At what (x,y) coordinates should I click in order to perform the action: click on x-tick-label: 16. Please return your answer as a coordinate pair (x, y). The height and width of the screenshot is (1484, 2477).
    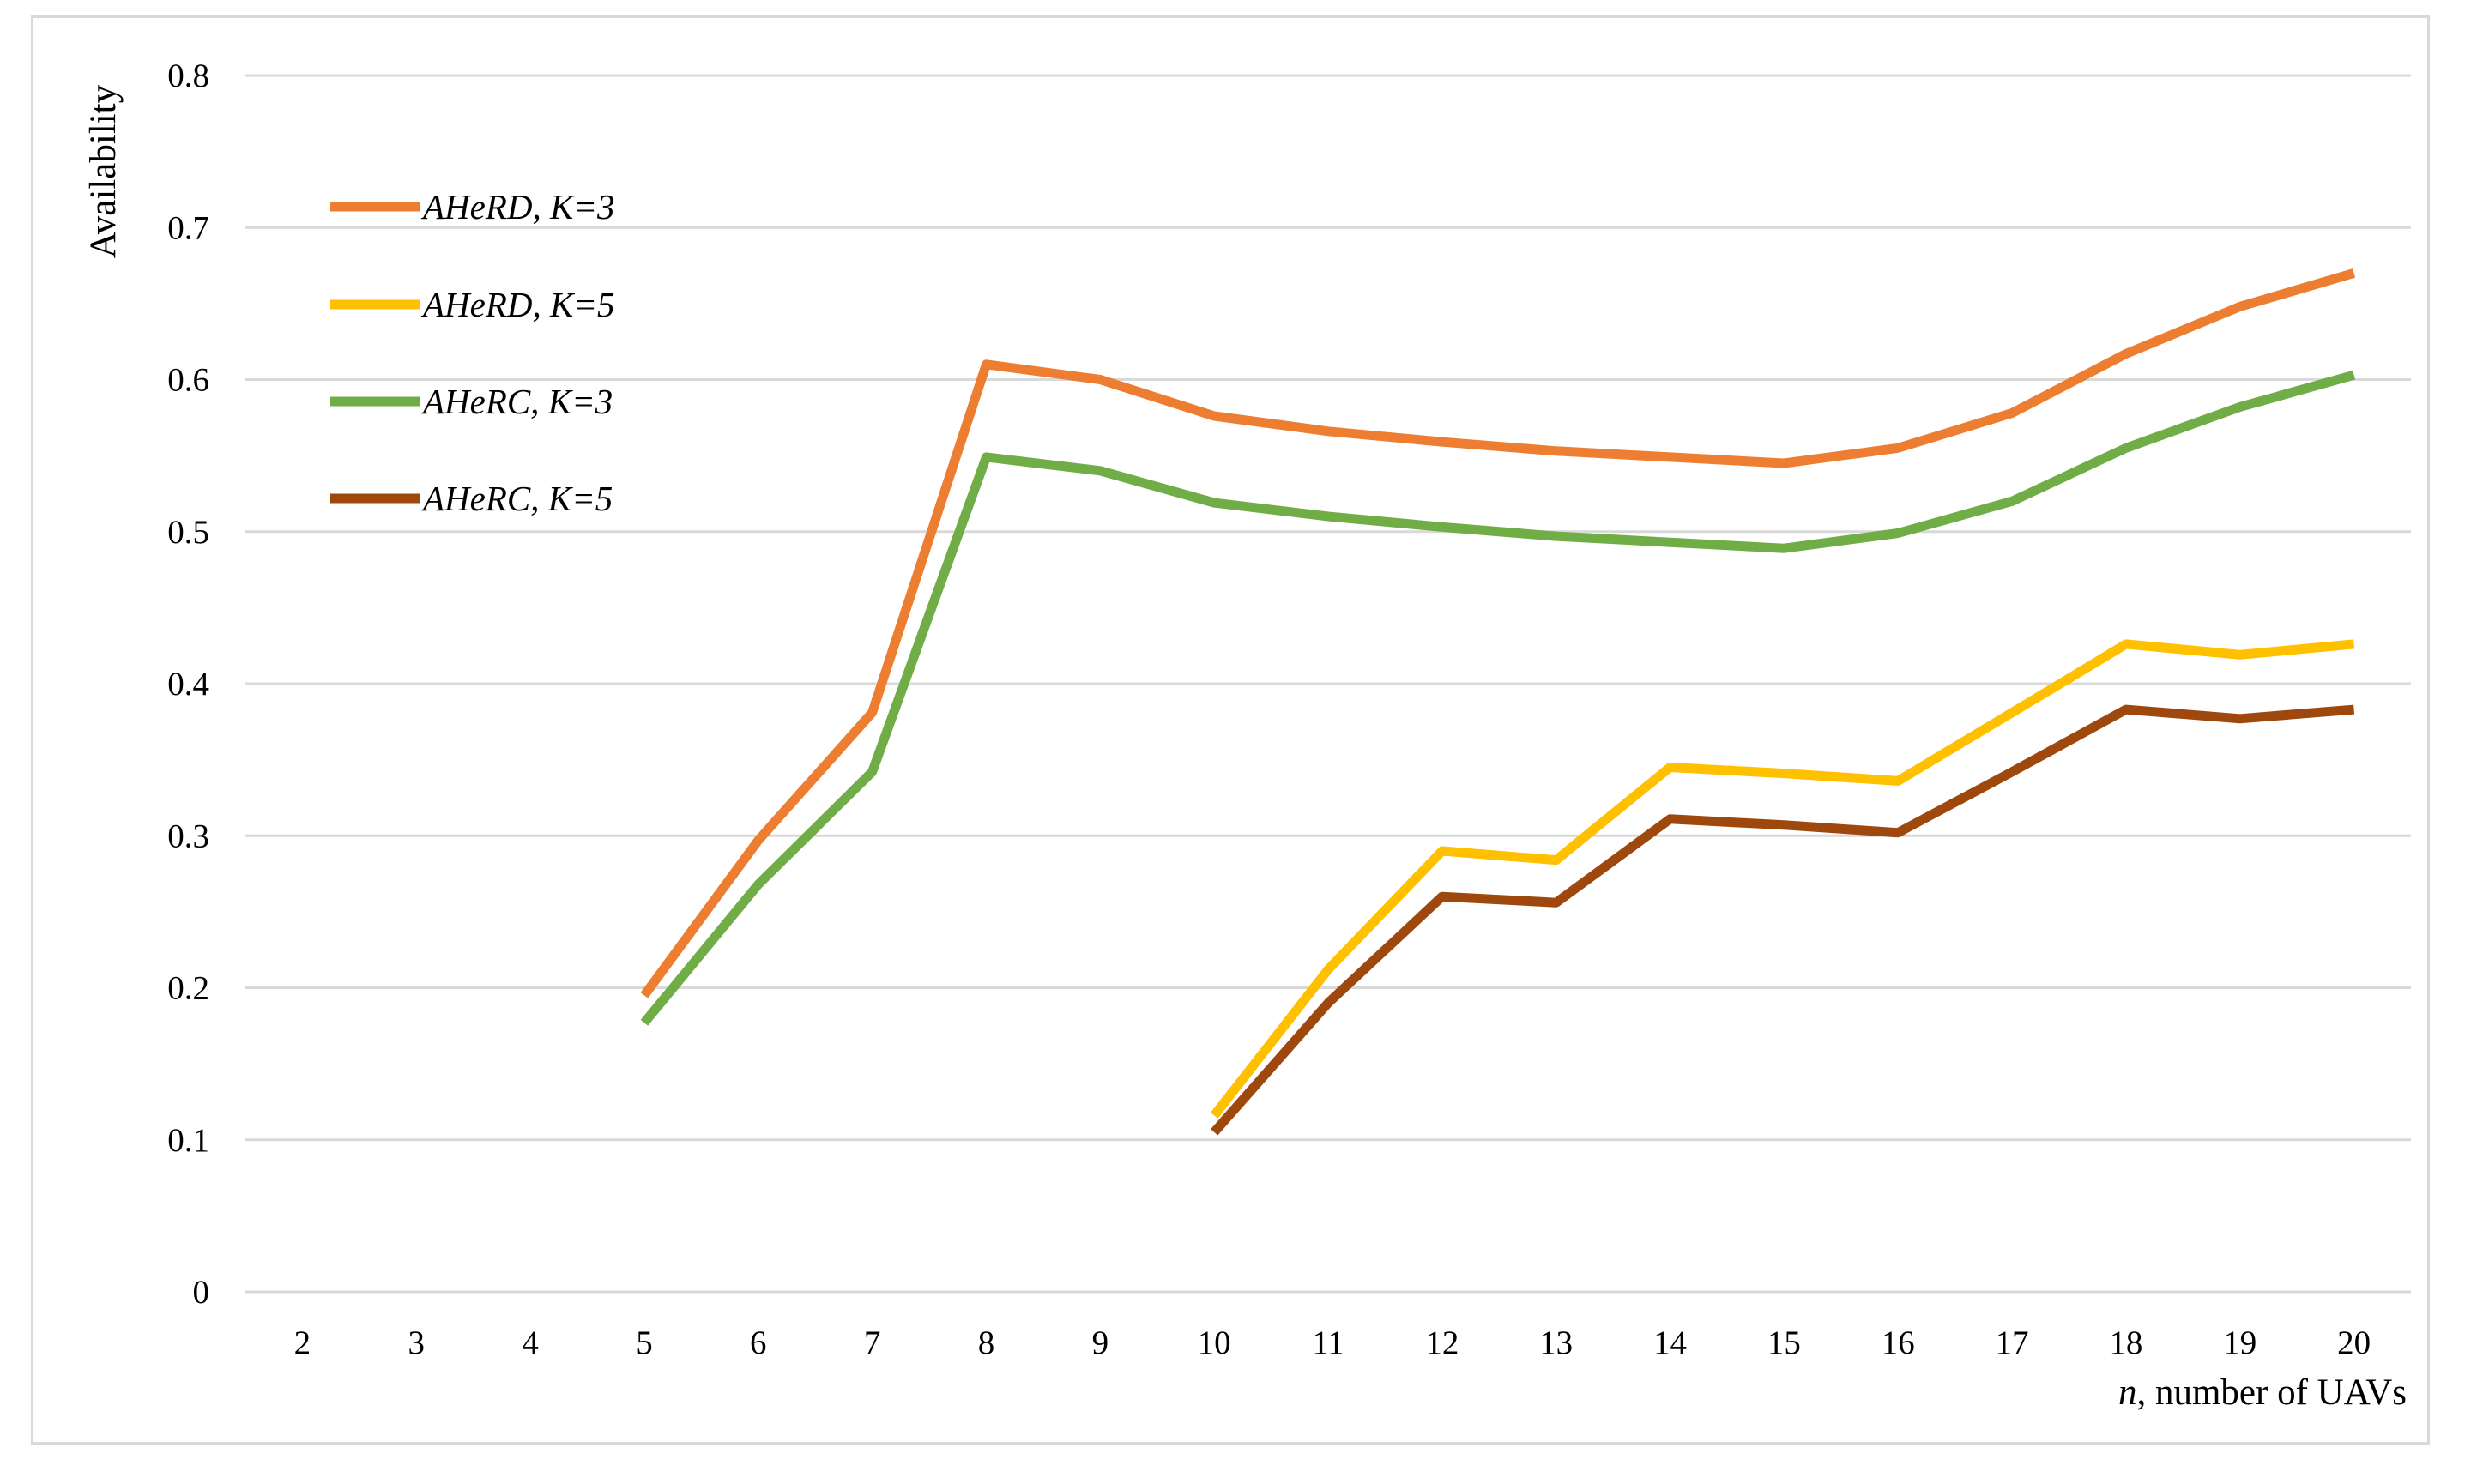
    Looking at the image, I should click on (1899, 1342).